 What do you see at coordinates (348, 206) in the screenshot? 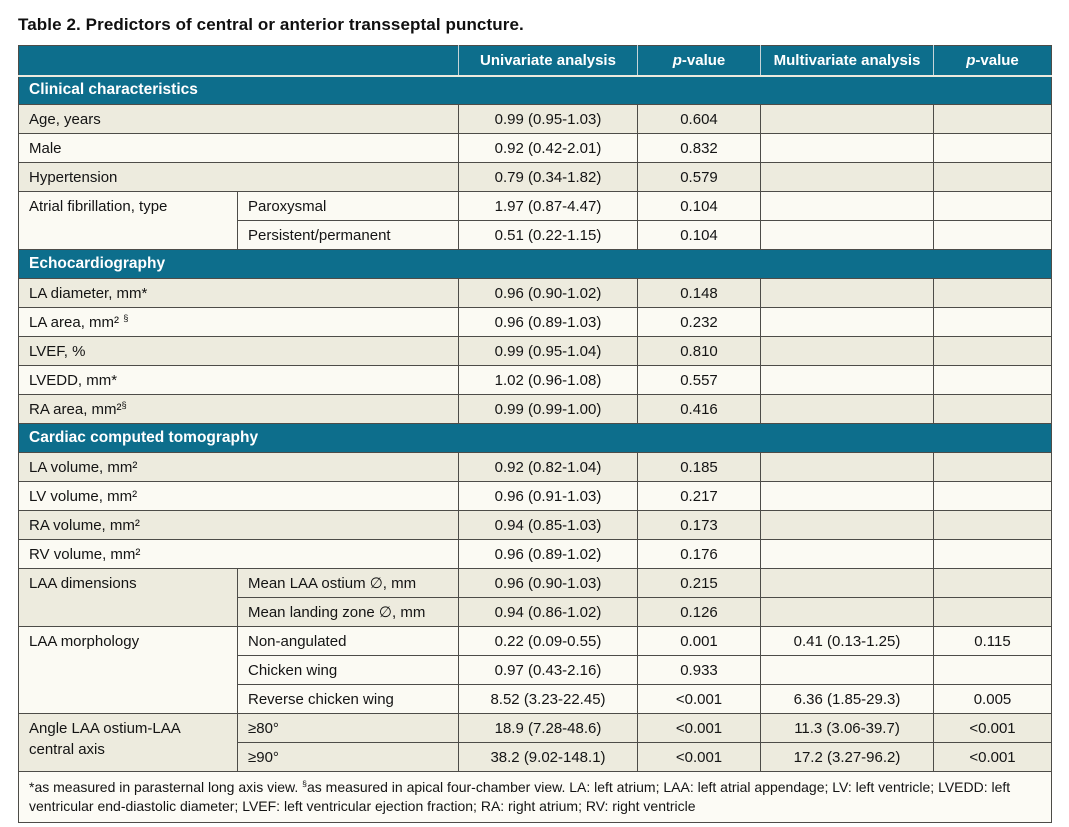
I see `row-sublabel: Paroxysmal` at bounding box center [348, 206].